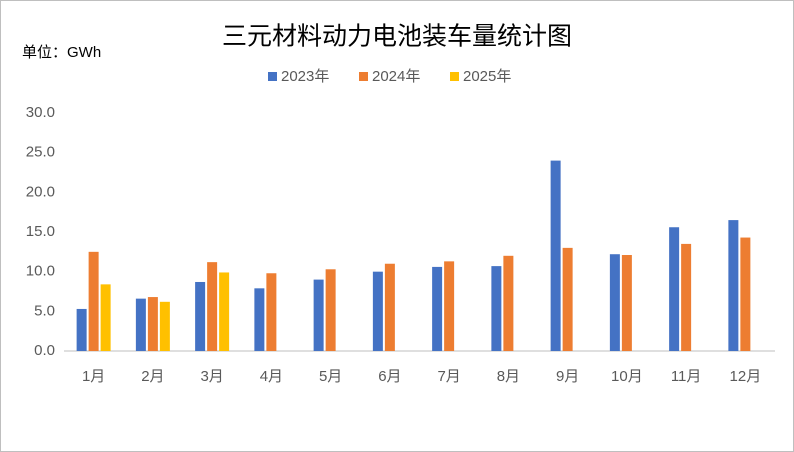 This screenshot has width=794, height=452. What do you see at coordinates (40, 152) in the screenshot?
I see `y-tick-label: 25.0` at bounding box center [40, 152].